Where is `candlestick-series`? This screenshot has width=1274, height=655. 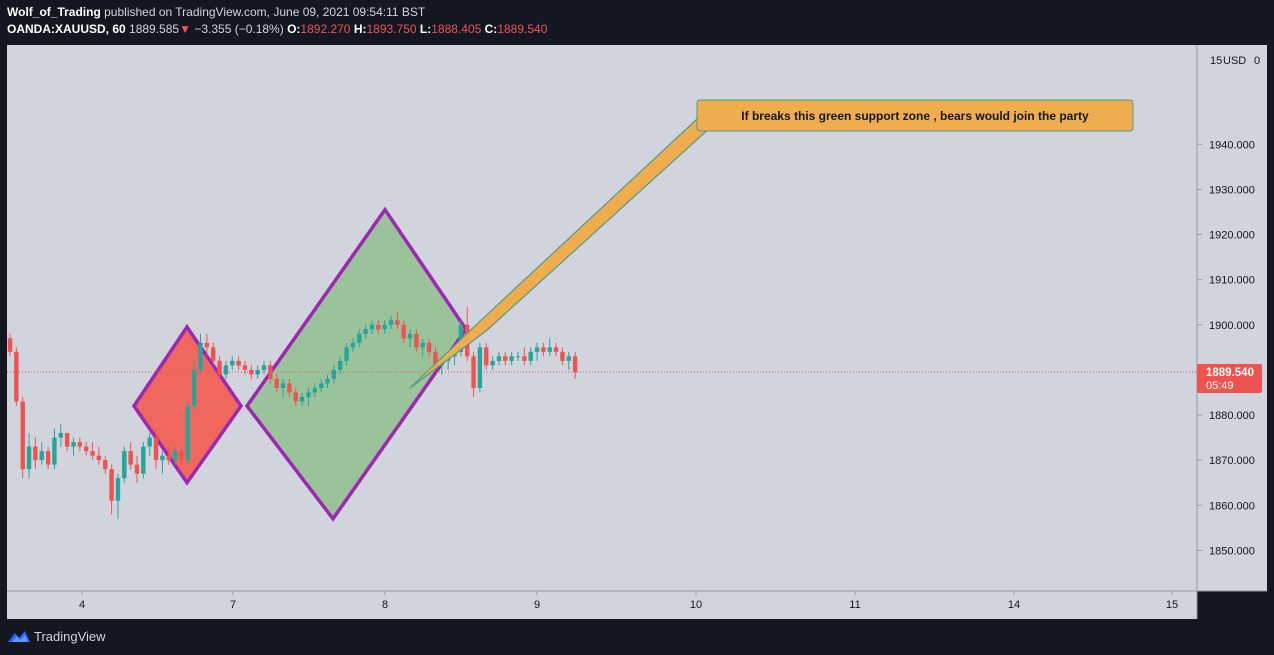
candlestick-series is located at coordinates (292, 412).